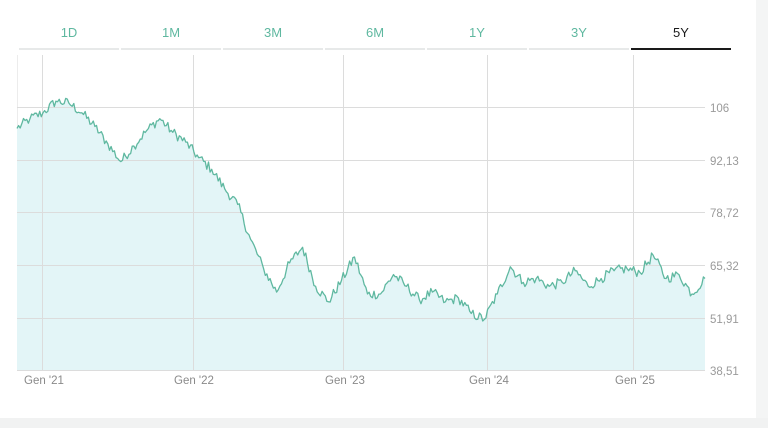  I want to click on y-tick-label: 78,72, so click(724, 214).